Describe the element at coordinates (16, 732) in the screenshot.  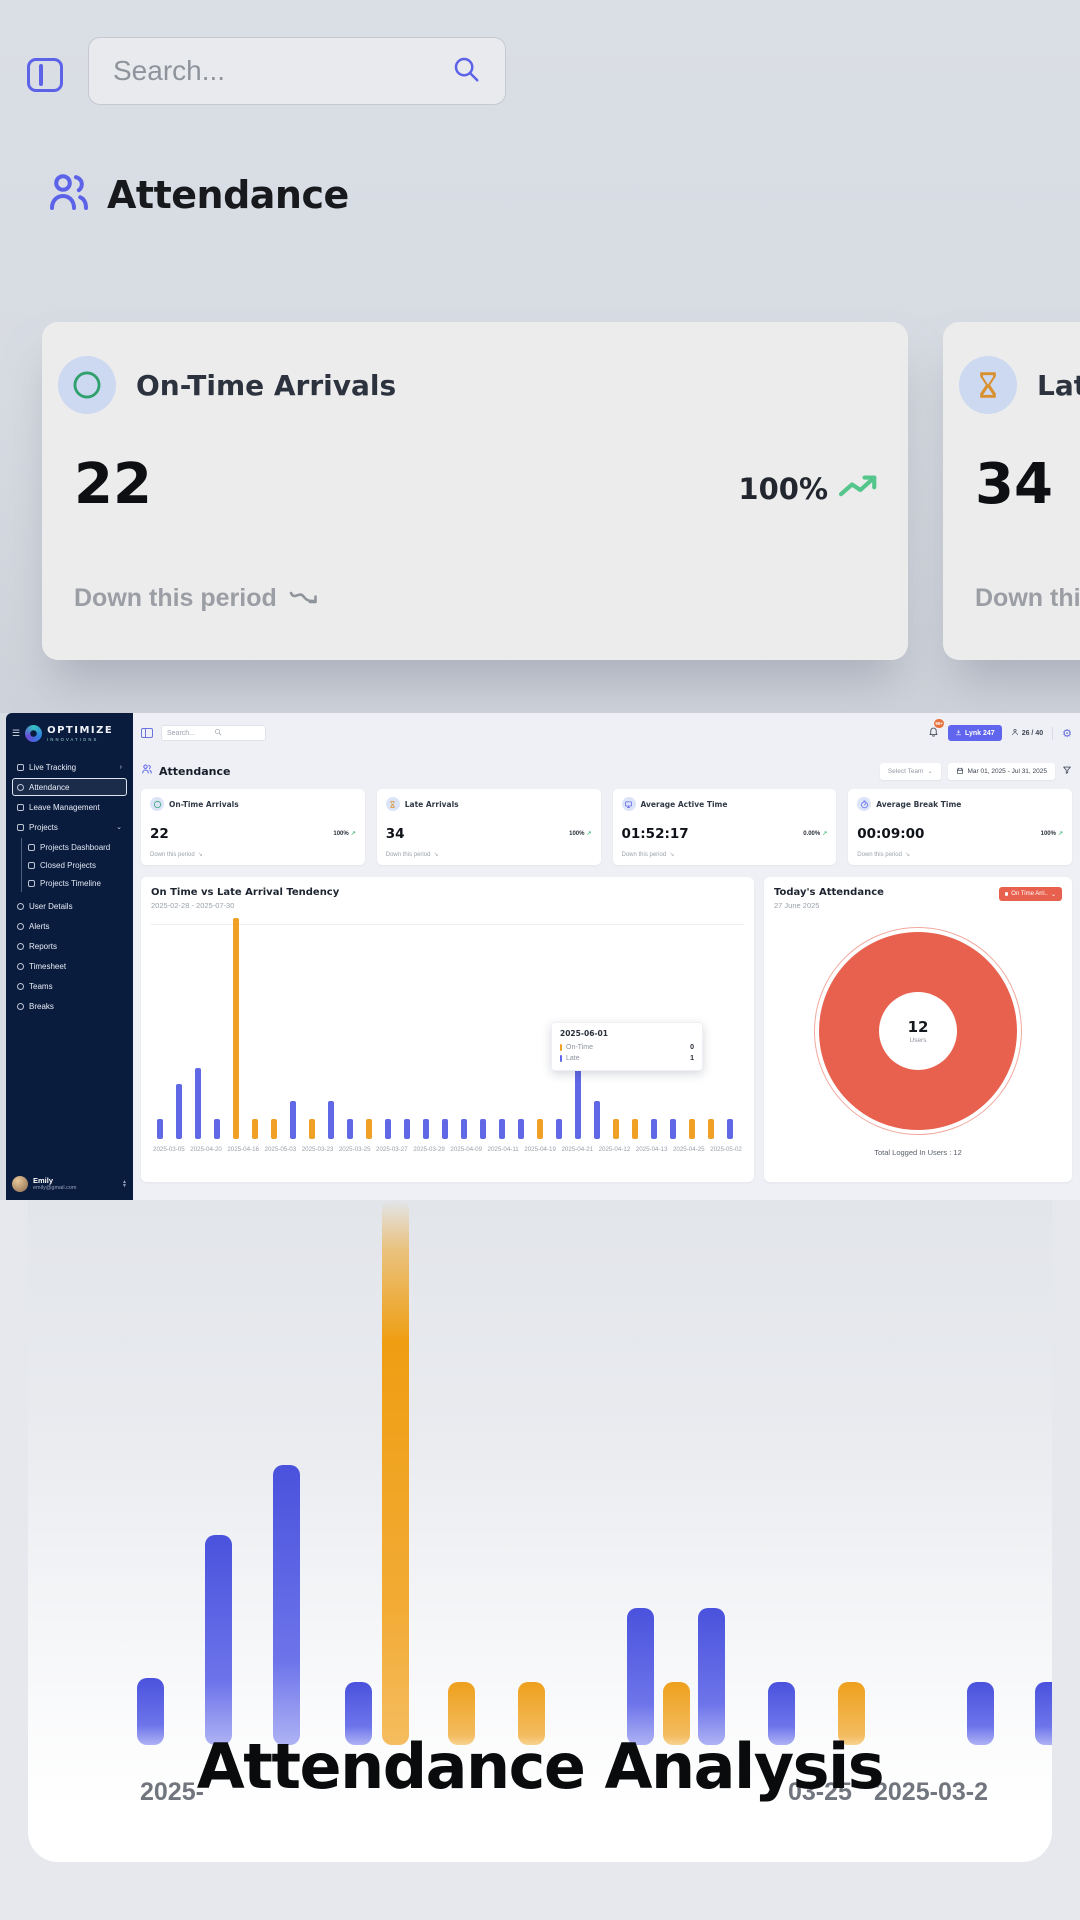
I see `menu-icon: ☰` at that location.